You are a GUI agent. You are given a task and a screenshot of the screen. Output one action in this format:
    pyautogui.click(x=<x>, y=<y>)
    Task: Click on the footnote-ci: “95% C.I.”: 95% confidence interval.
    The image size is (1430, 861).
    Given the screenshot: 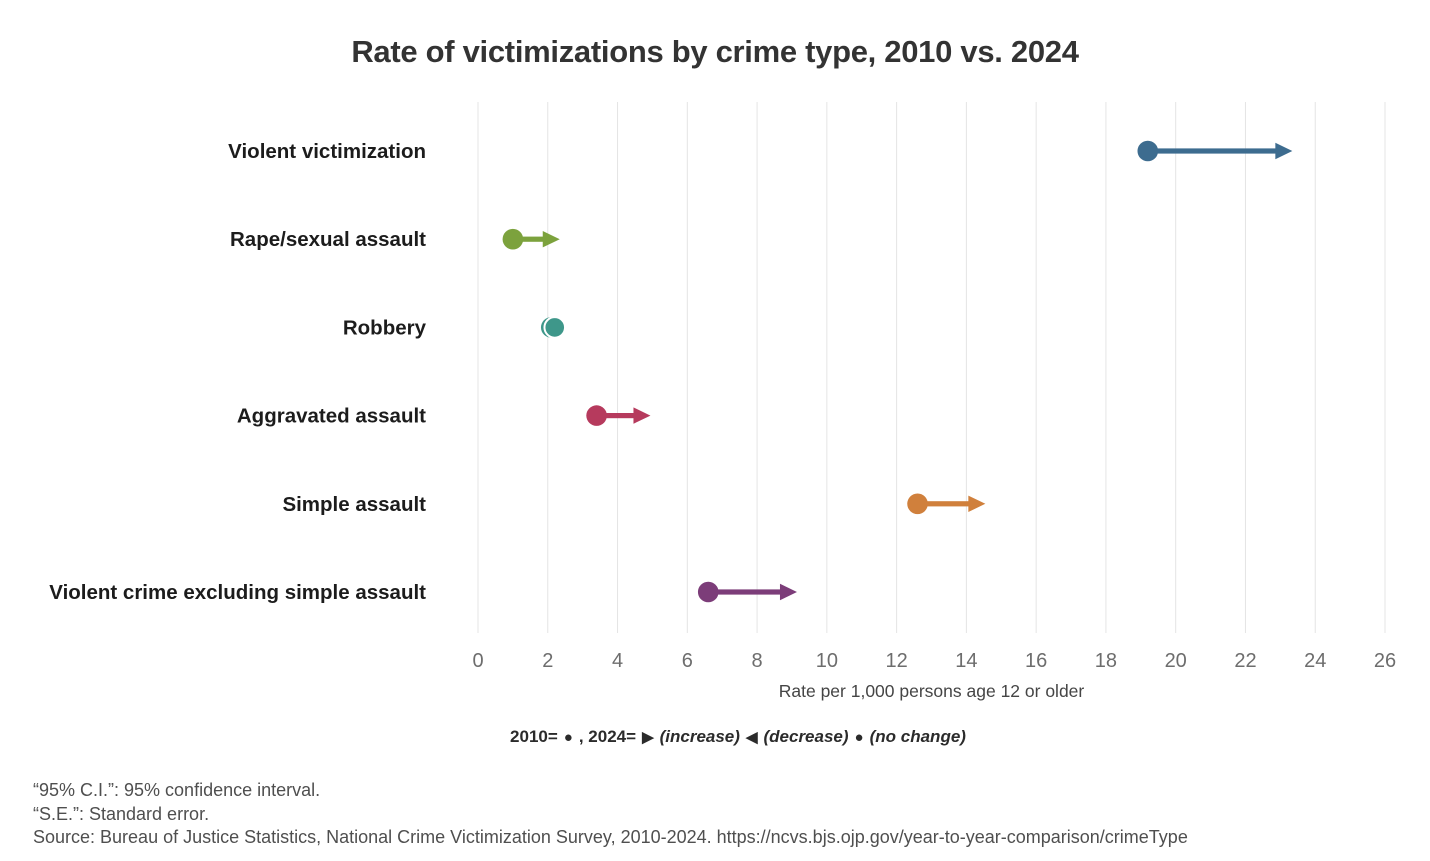 What is the action you would take?
    pyautogui.click(x=177, y=790)
    